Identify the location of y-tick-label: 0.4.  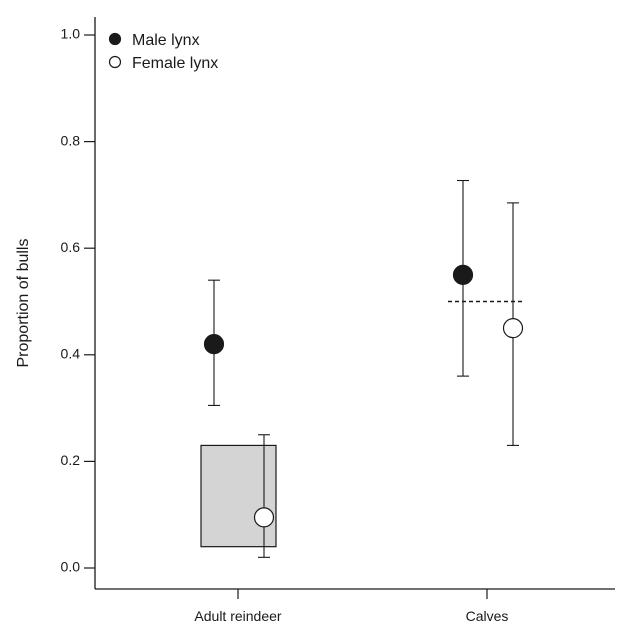
(71, 354).